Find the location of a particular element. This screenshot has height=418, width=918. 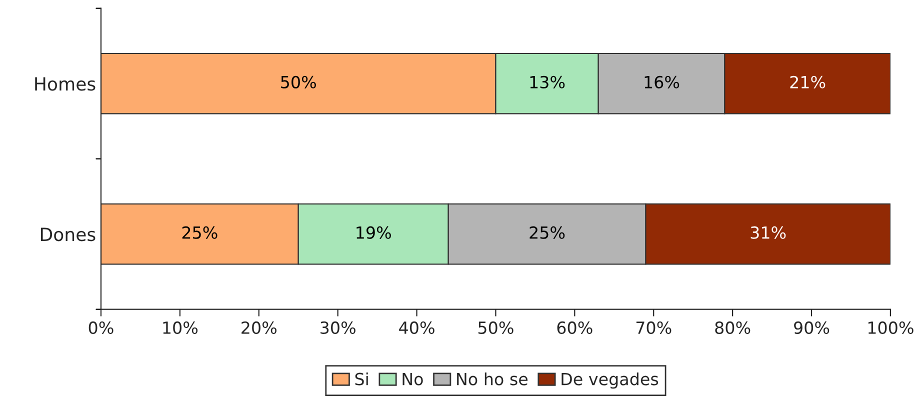

x-tick-label: 20% is located at coordinates (259, 327).